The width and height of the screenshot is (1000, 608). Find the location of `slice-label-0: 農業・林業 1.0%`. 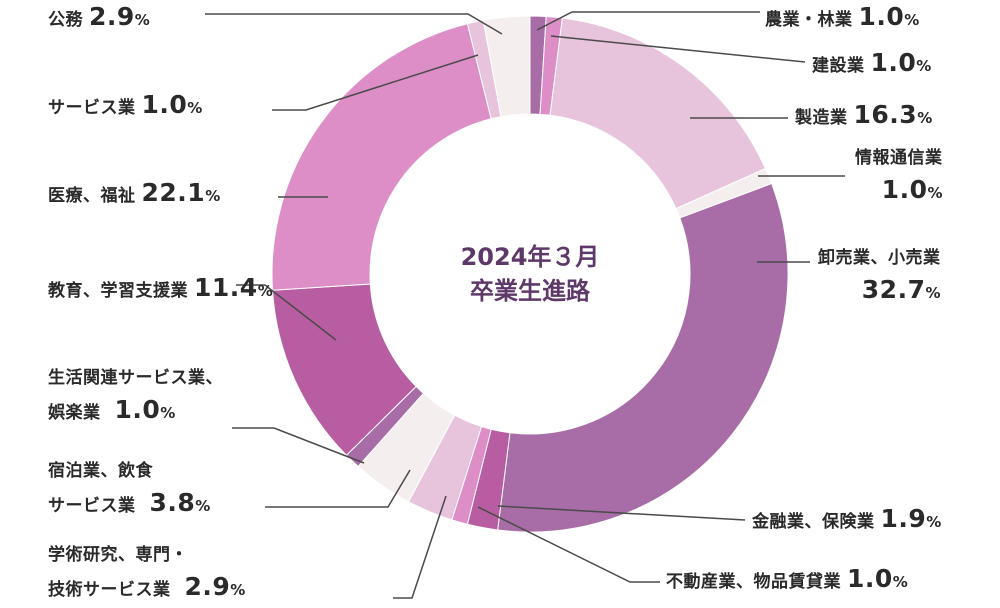

slice-label-0: 農業・林業 1.0% is located at coordinates (842, 16).